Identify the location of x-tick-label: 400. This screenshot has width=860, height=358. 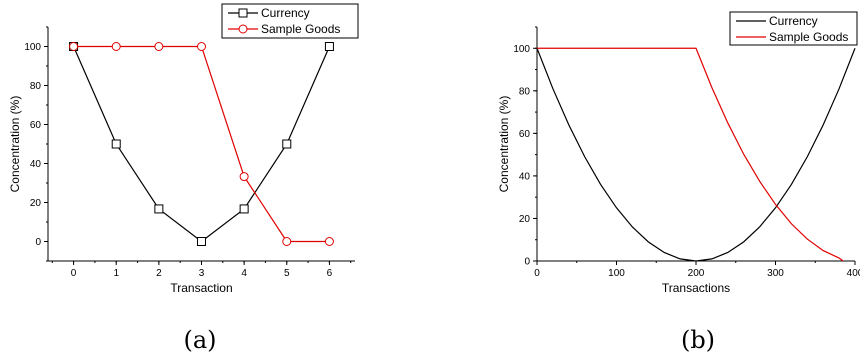
(853, 273).